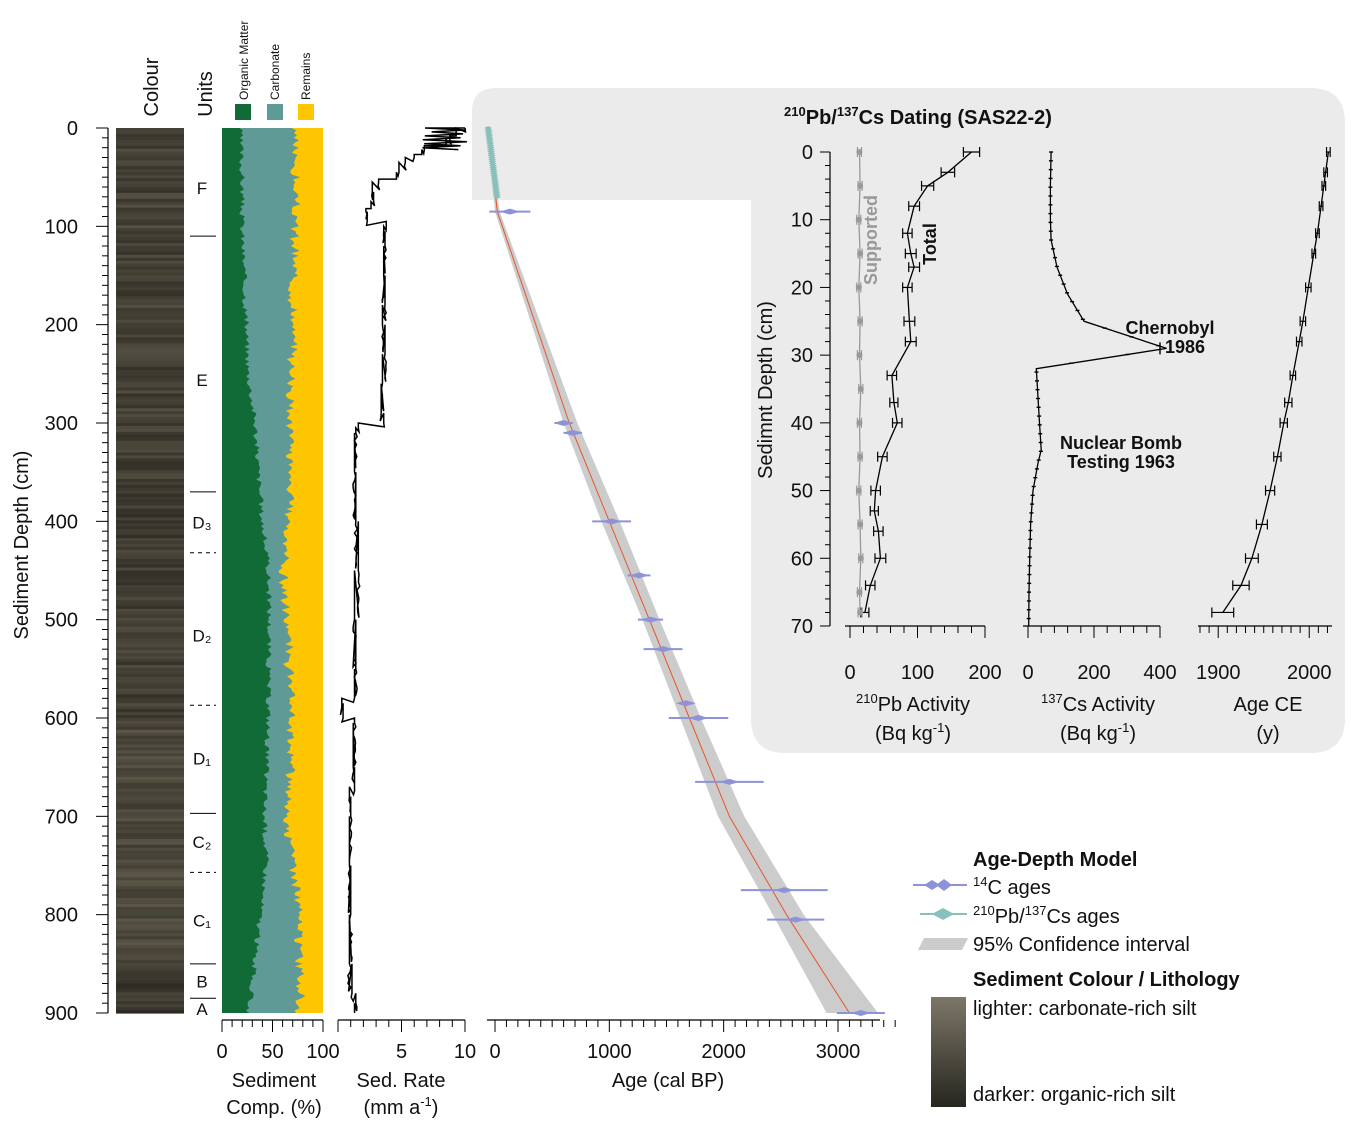  I want to click on organic-area, so click(247, 570).